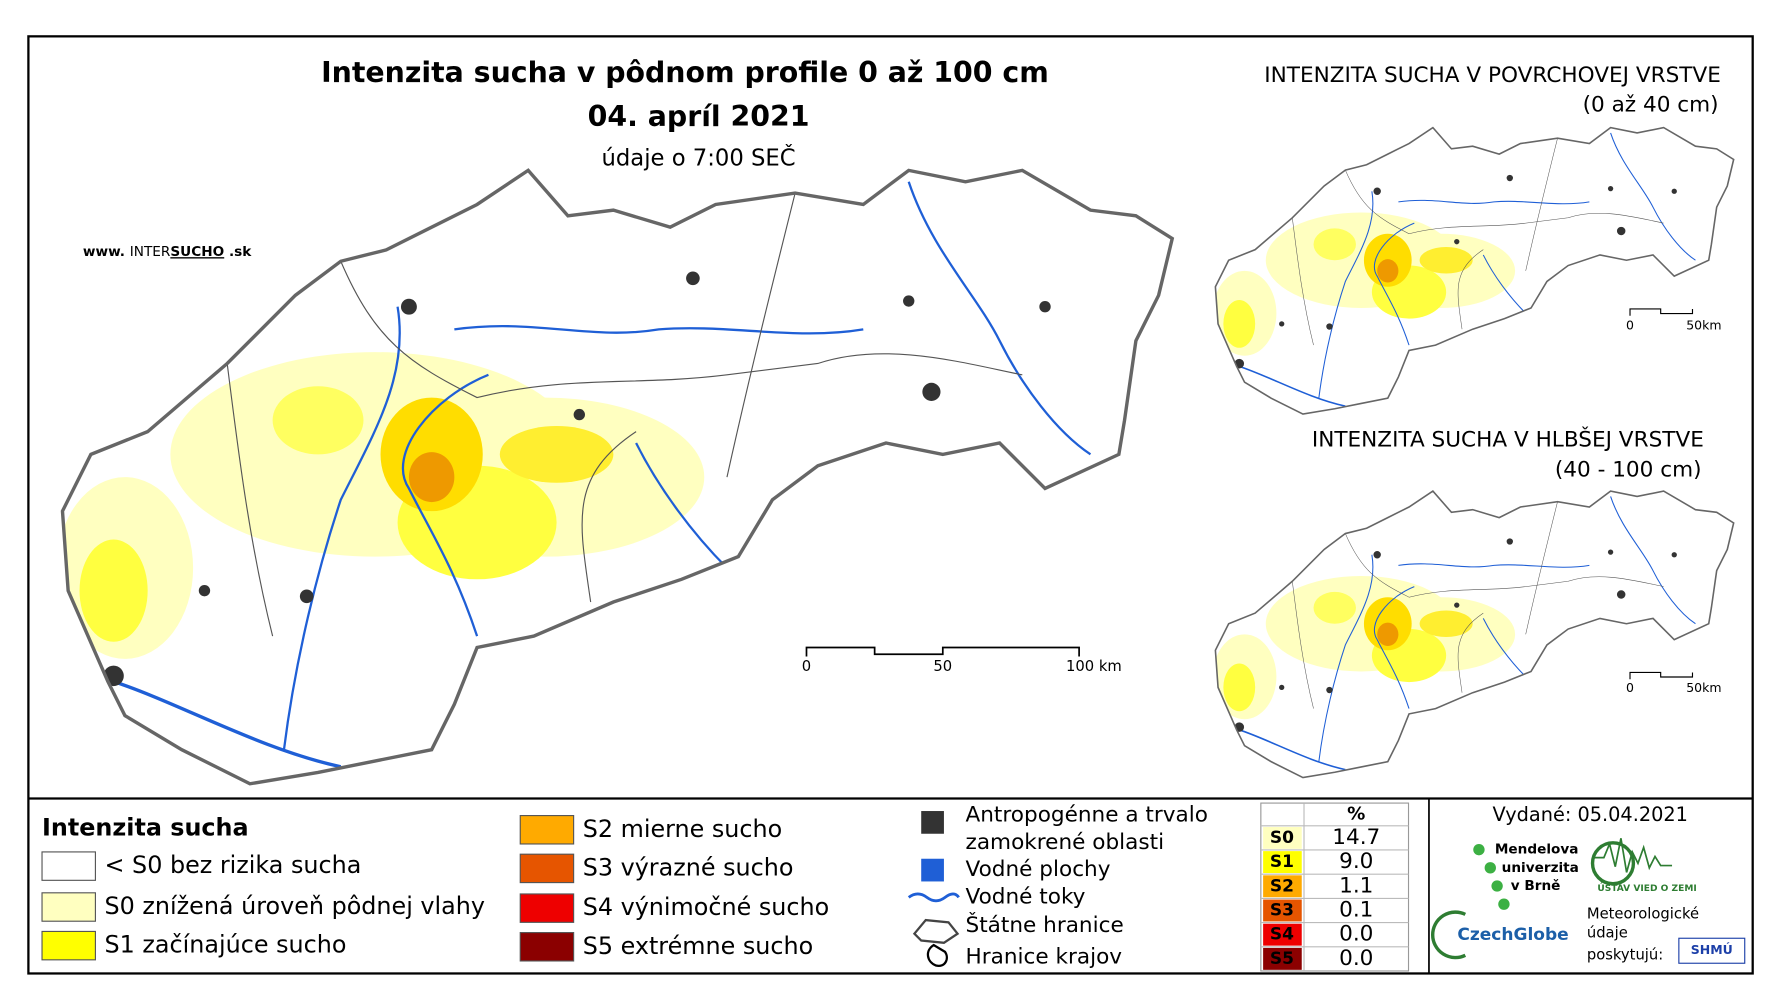 This screenshot has width=1772, height=1003. Describe the element at coordinates (683, 829) in the screenshot. I see `legend-label: S2 mierne sucho` at that location.